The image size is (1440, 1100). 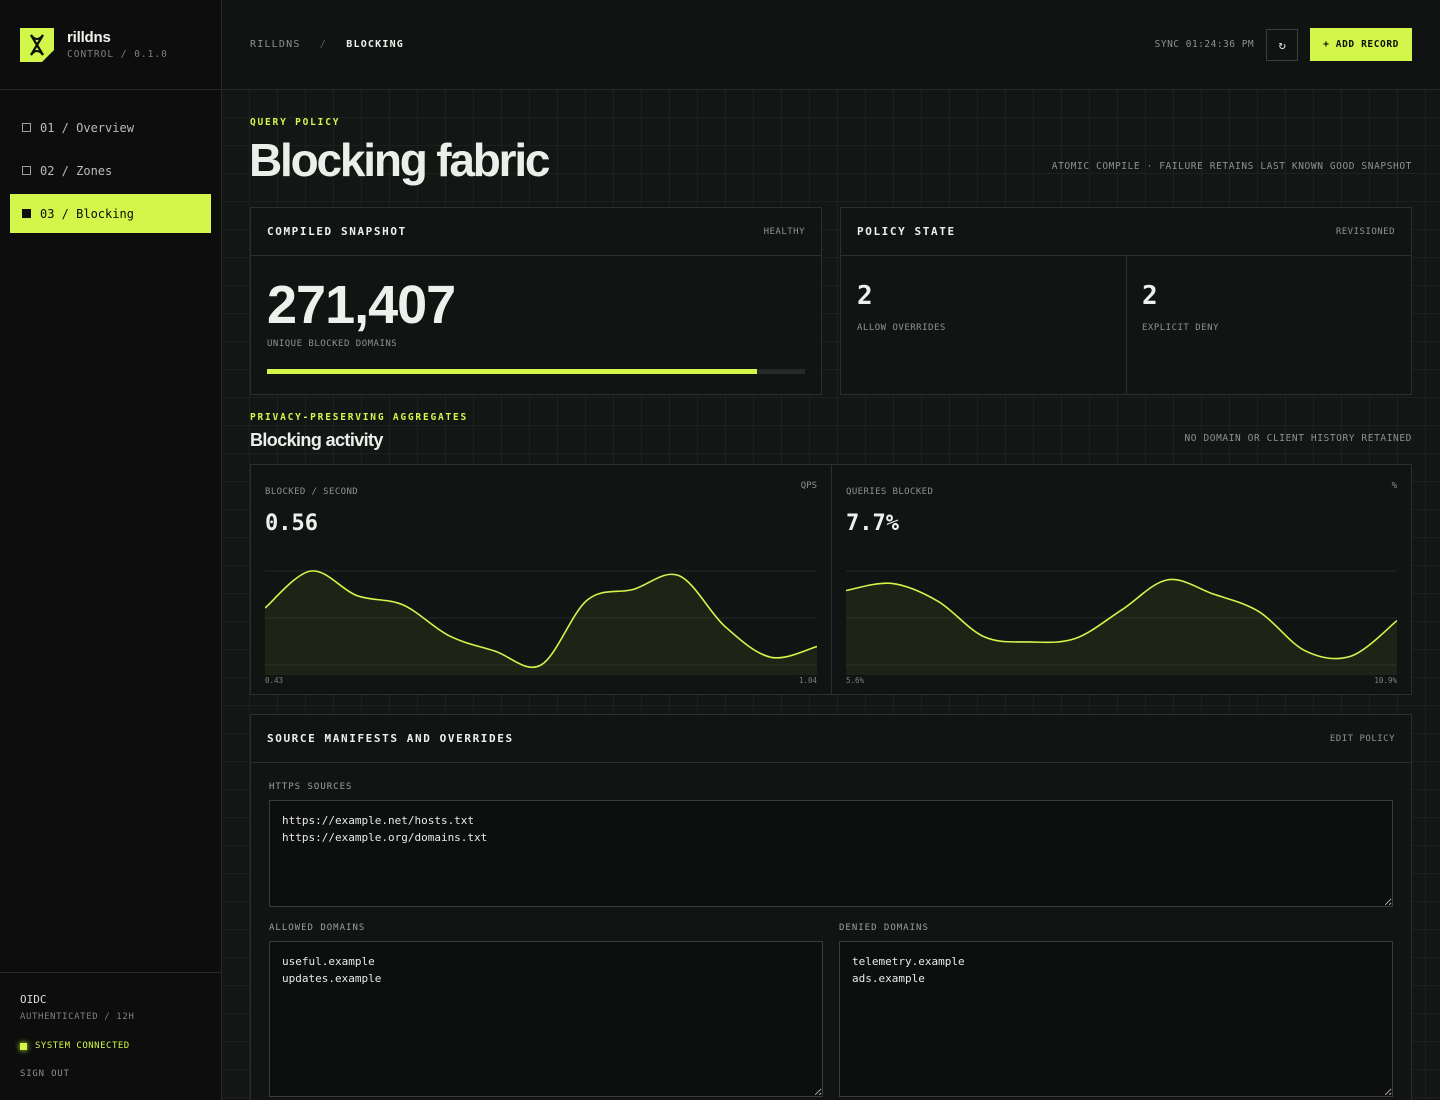 I want to click on system-status-label: SYSTEM CONNECTED, so click(x=82, y=1046).